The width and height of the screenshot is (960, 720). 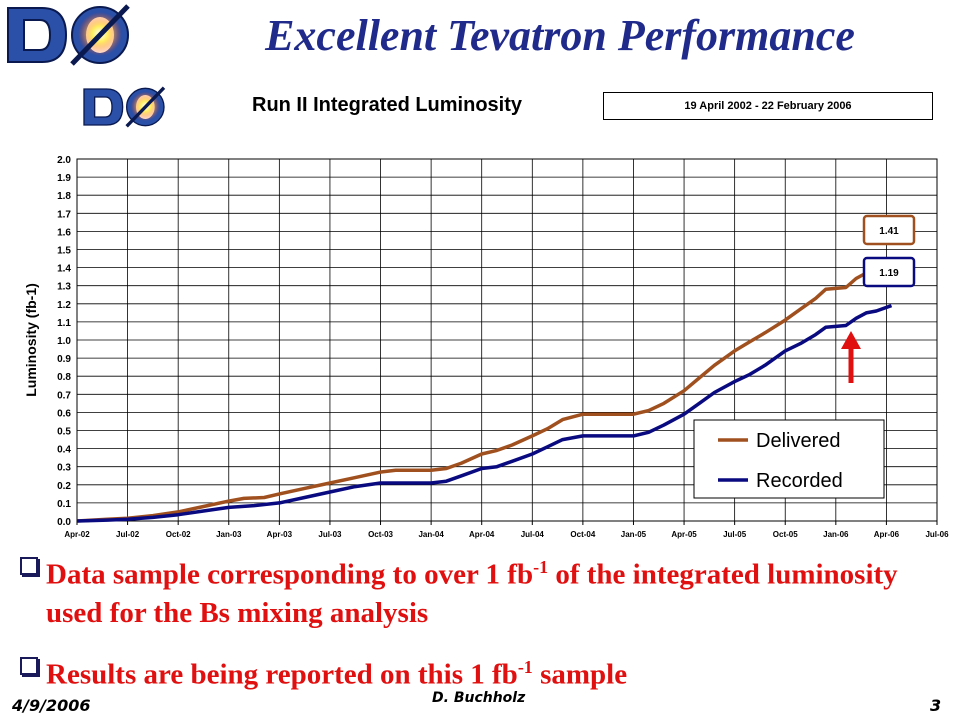 I want to click on slide-title: Excellent Tevatron Performance, so click(x=560, y=35).